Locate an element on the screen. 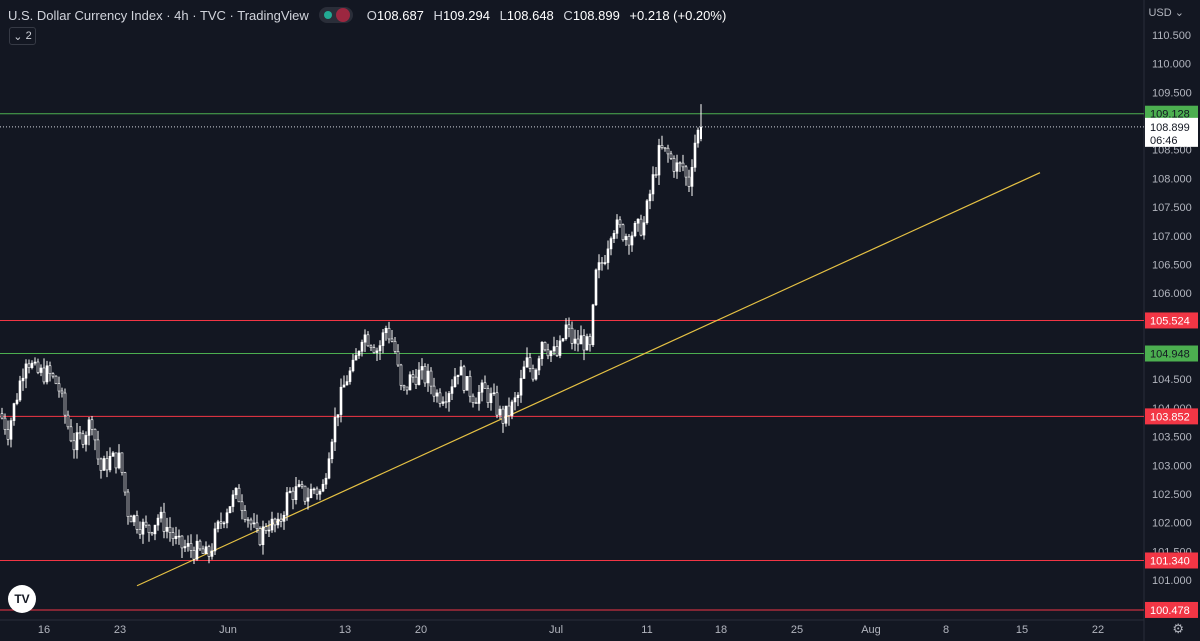 The width and height of the screenshot is (1200, 641). open-value: 108.687 is located at coordinates (400, 15).